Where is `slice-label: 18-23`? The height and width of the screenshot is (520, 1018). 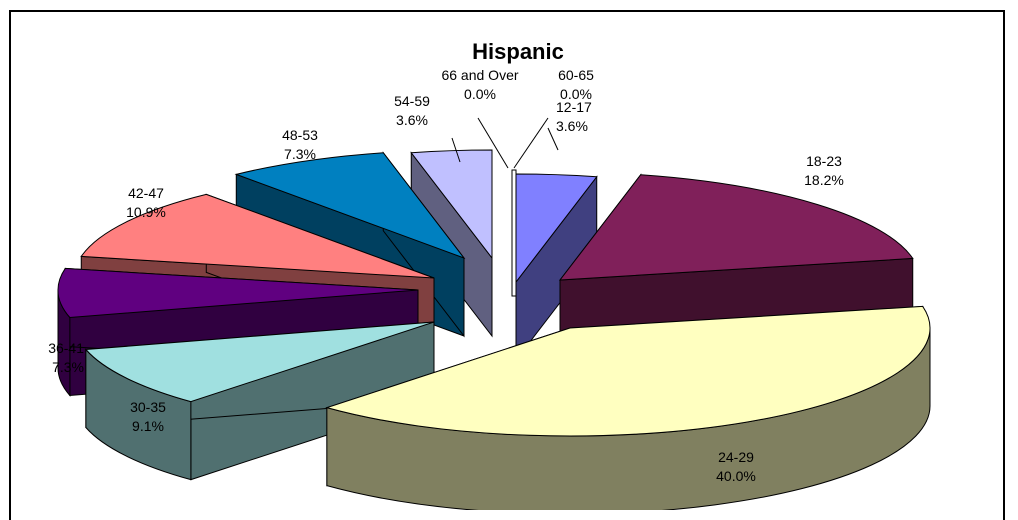
slice-label: 18-23 is located at coordinates (824, 161).